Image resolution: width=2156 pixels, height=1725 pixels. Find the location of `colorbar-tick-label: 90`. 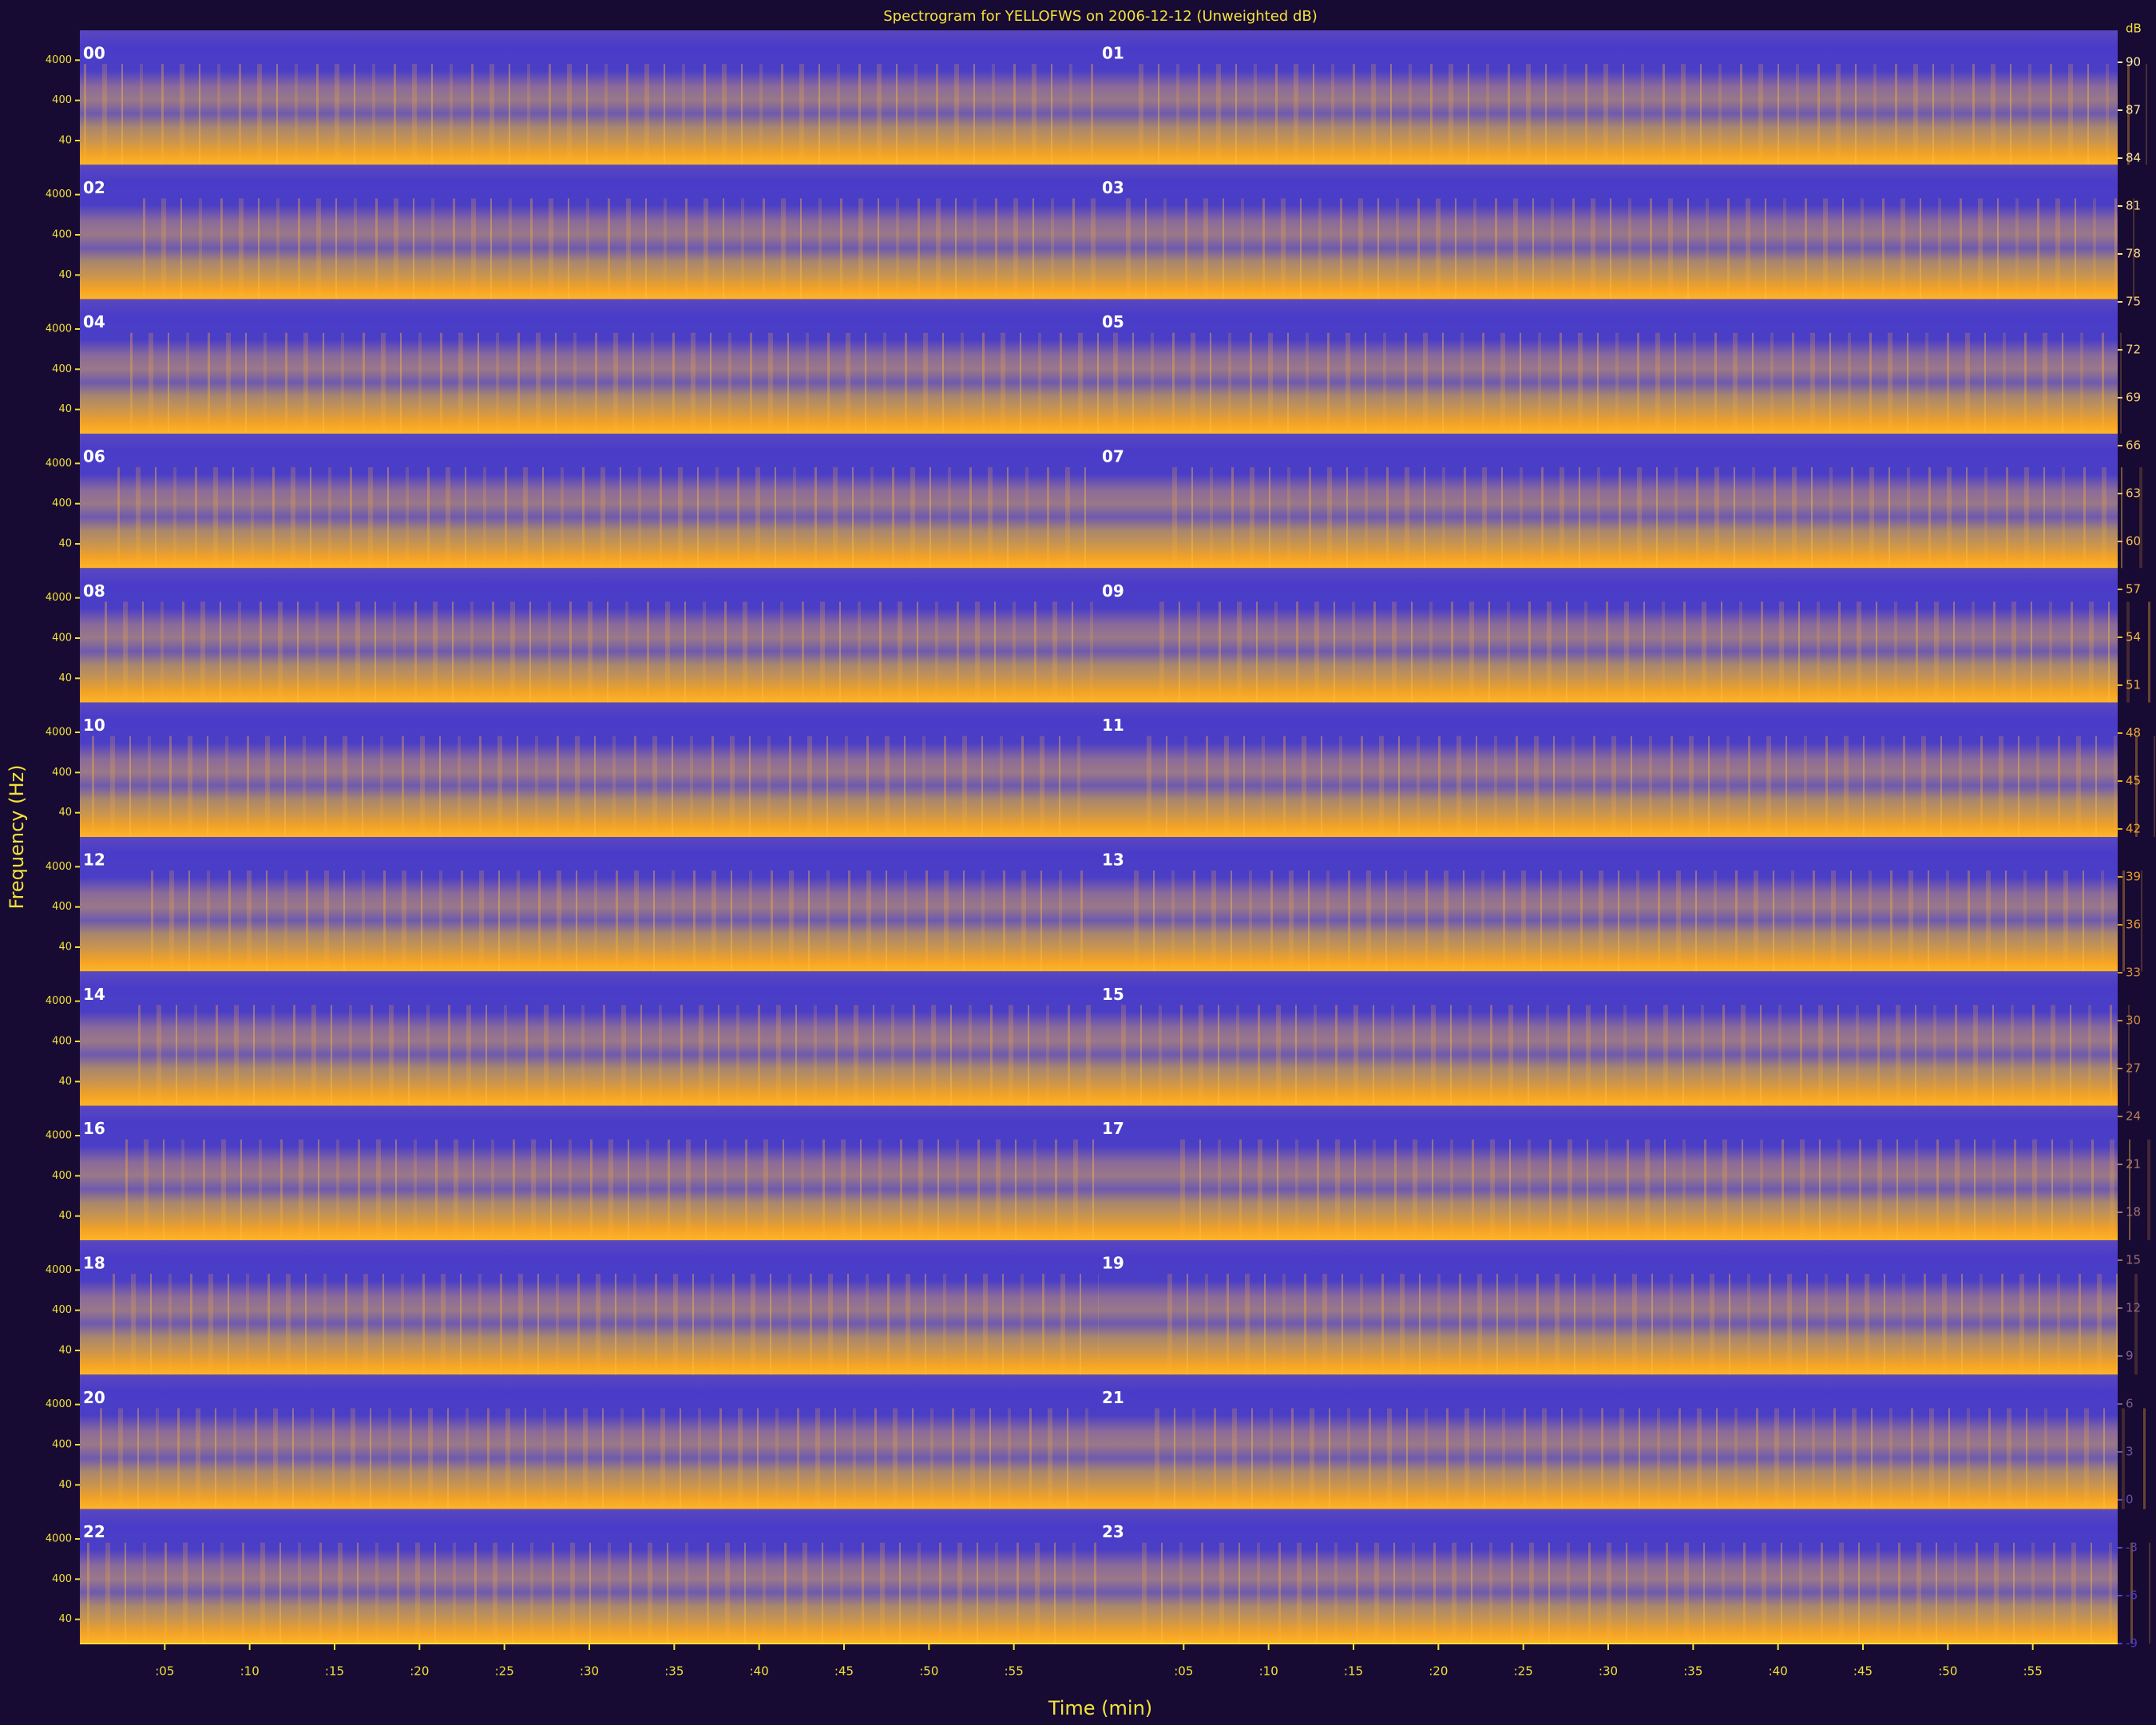

colorbar-tick-label: 90 is located at coordinates (2133, 62).